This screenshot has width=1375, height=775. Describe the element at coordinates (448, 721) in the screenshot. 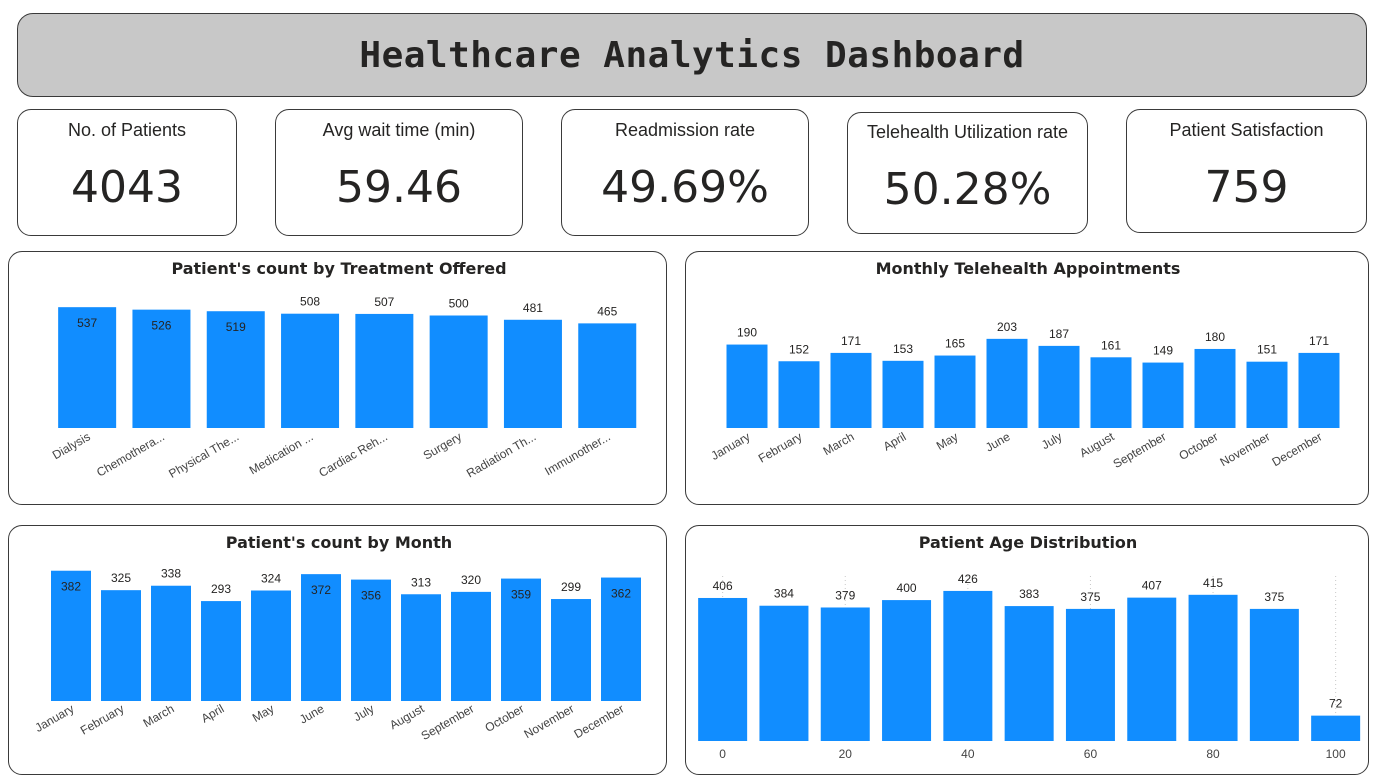

I see `category-label: September` at that location.